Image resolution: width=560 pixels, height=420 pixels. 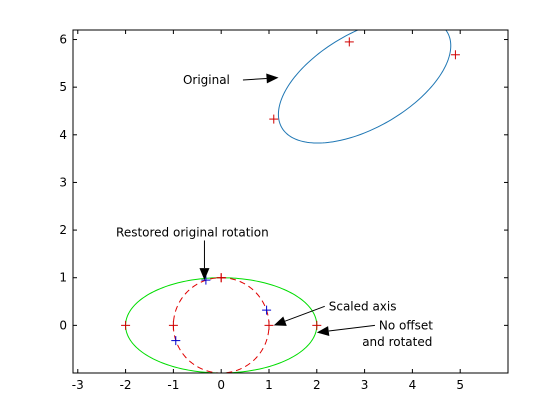 I want to click on y-tick-label: 5, so click(x=63, y=87).